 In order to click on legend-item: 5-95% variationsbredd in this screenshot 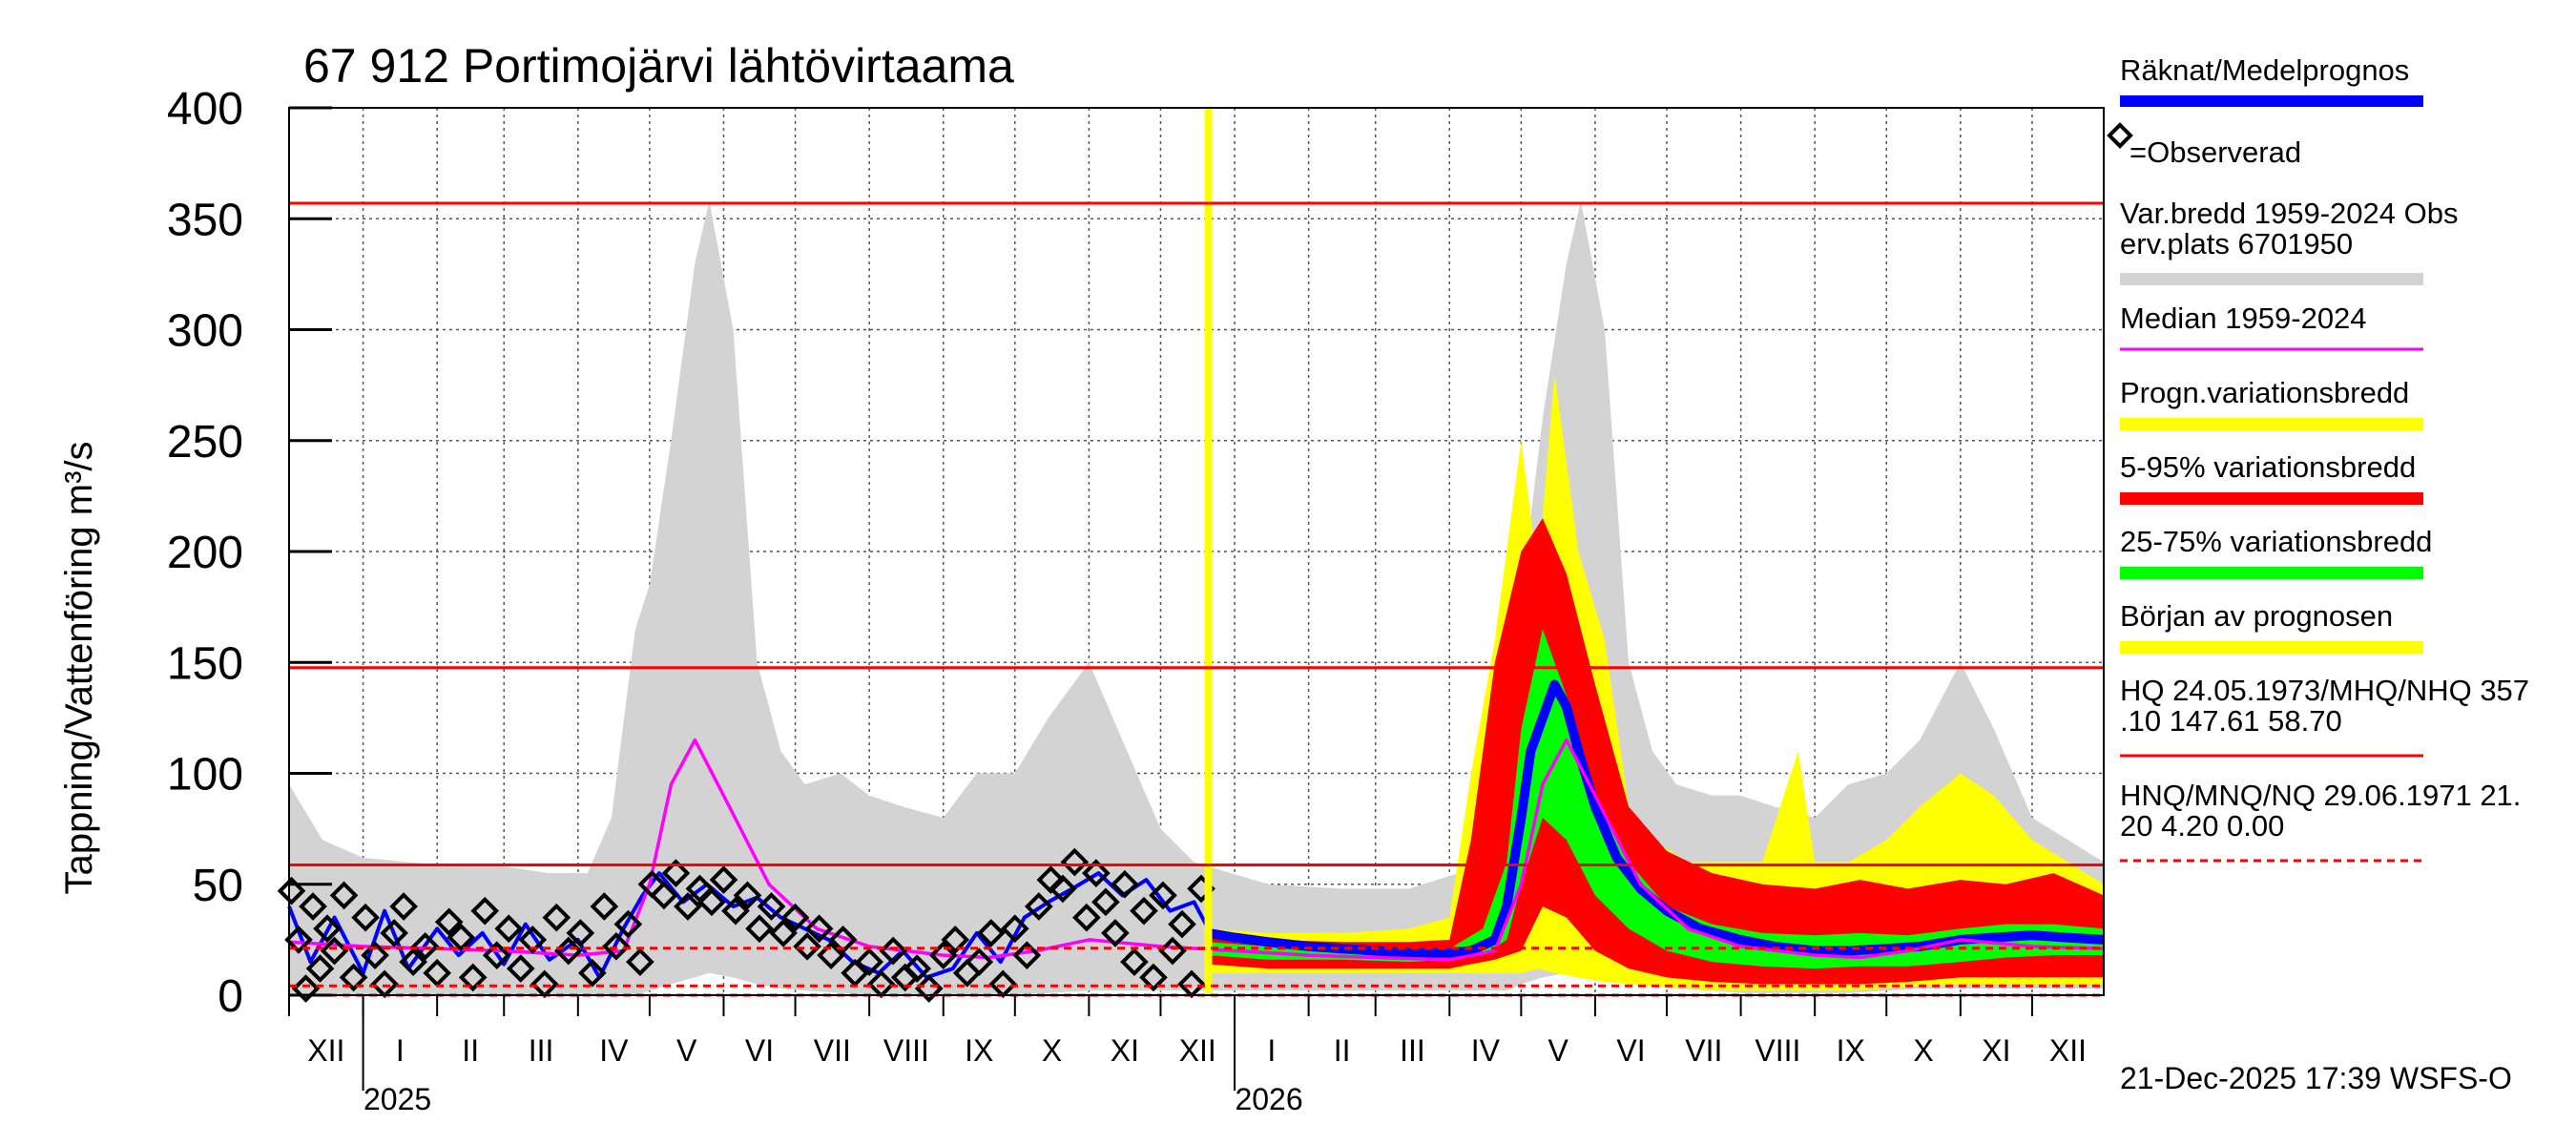, I will do `click(2271, 477)`.